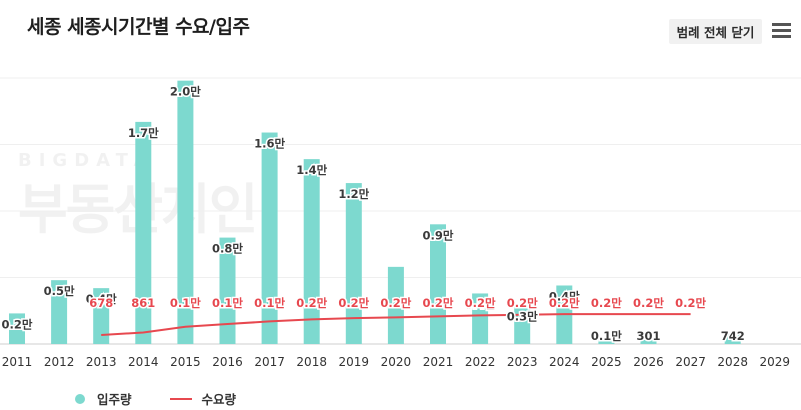 The width and height of the screenshot is (801, 410). Describe the element at coordinates (522, 316) in the screenshot. I see `bar-label-2023: 0.3만` at that location.